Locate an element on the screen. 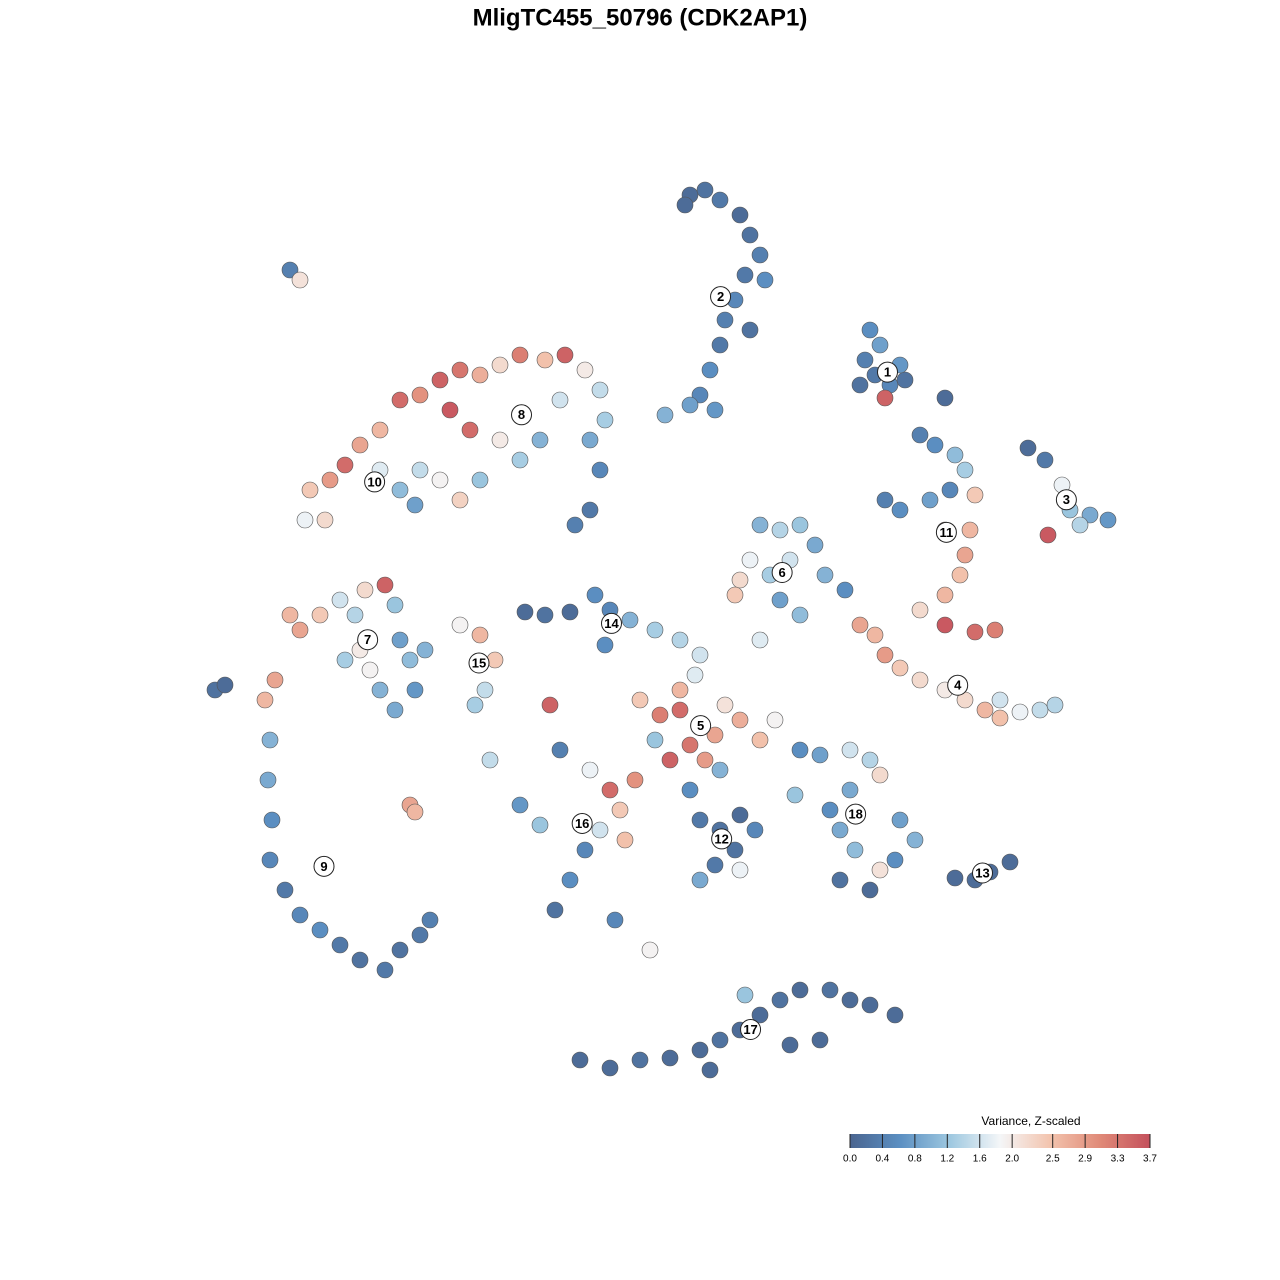  chart-title: MligTC455_50796 (CDK2AP1) is located at coordinates (640, 17).